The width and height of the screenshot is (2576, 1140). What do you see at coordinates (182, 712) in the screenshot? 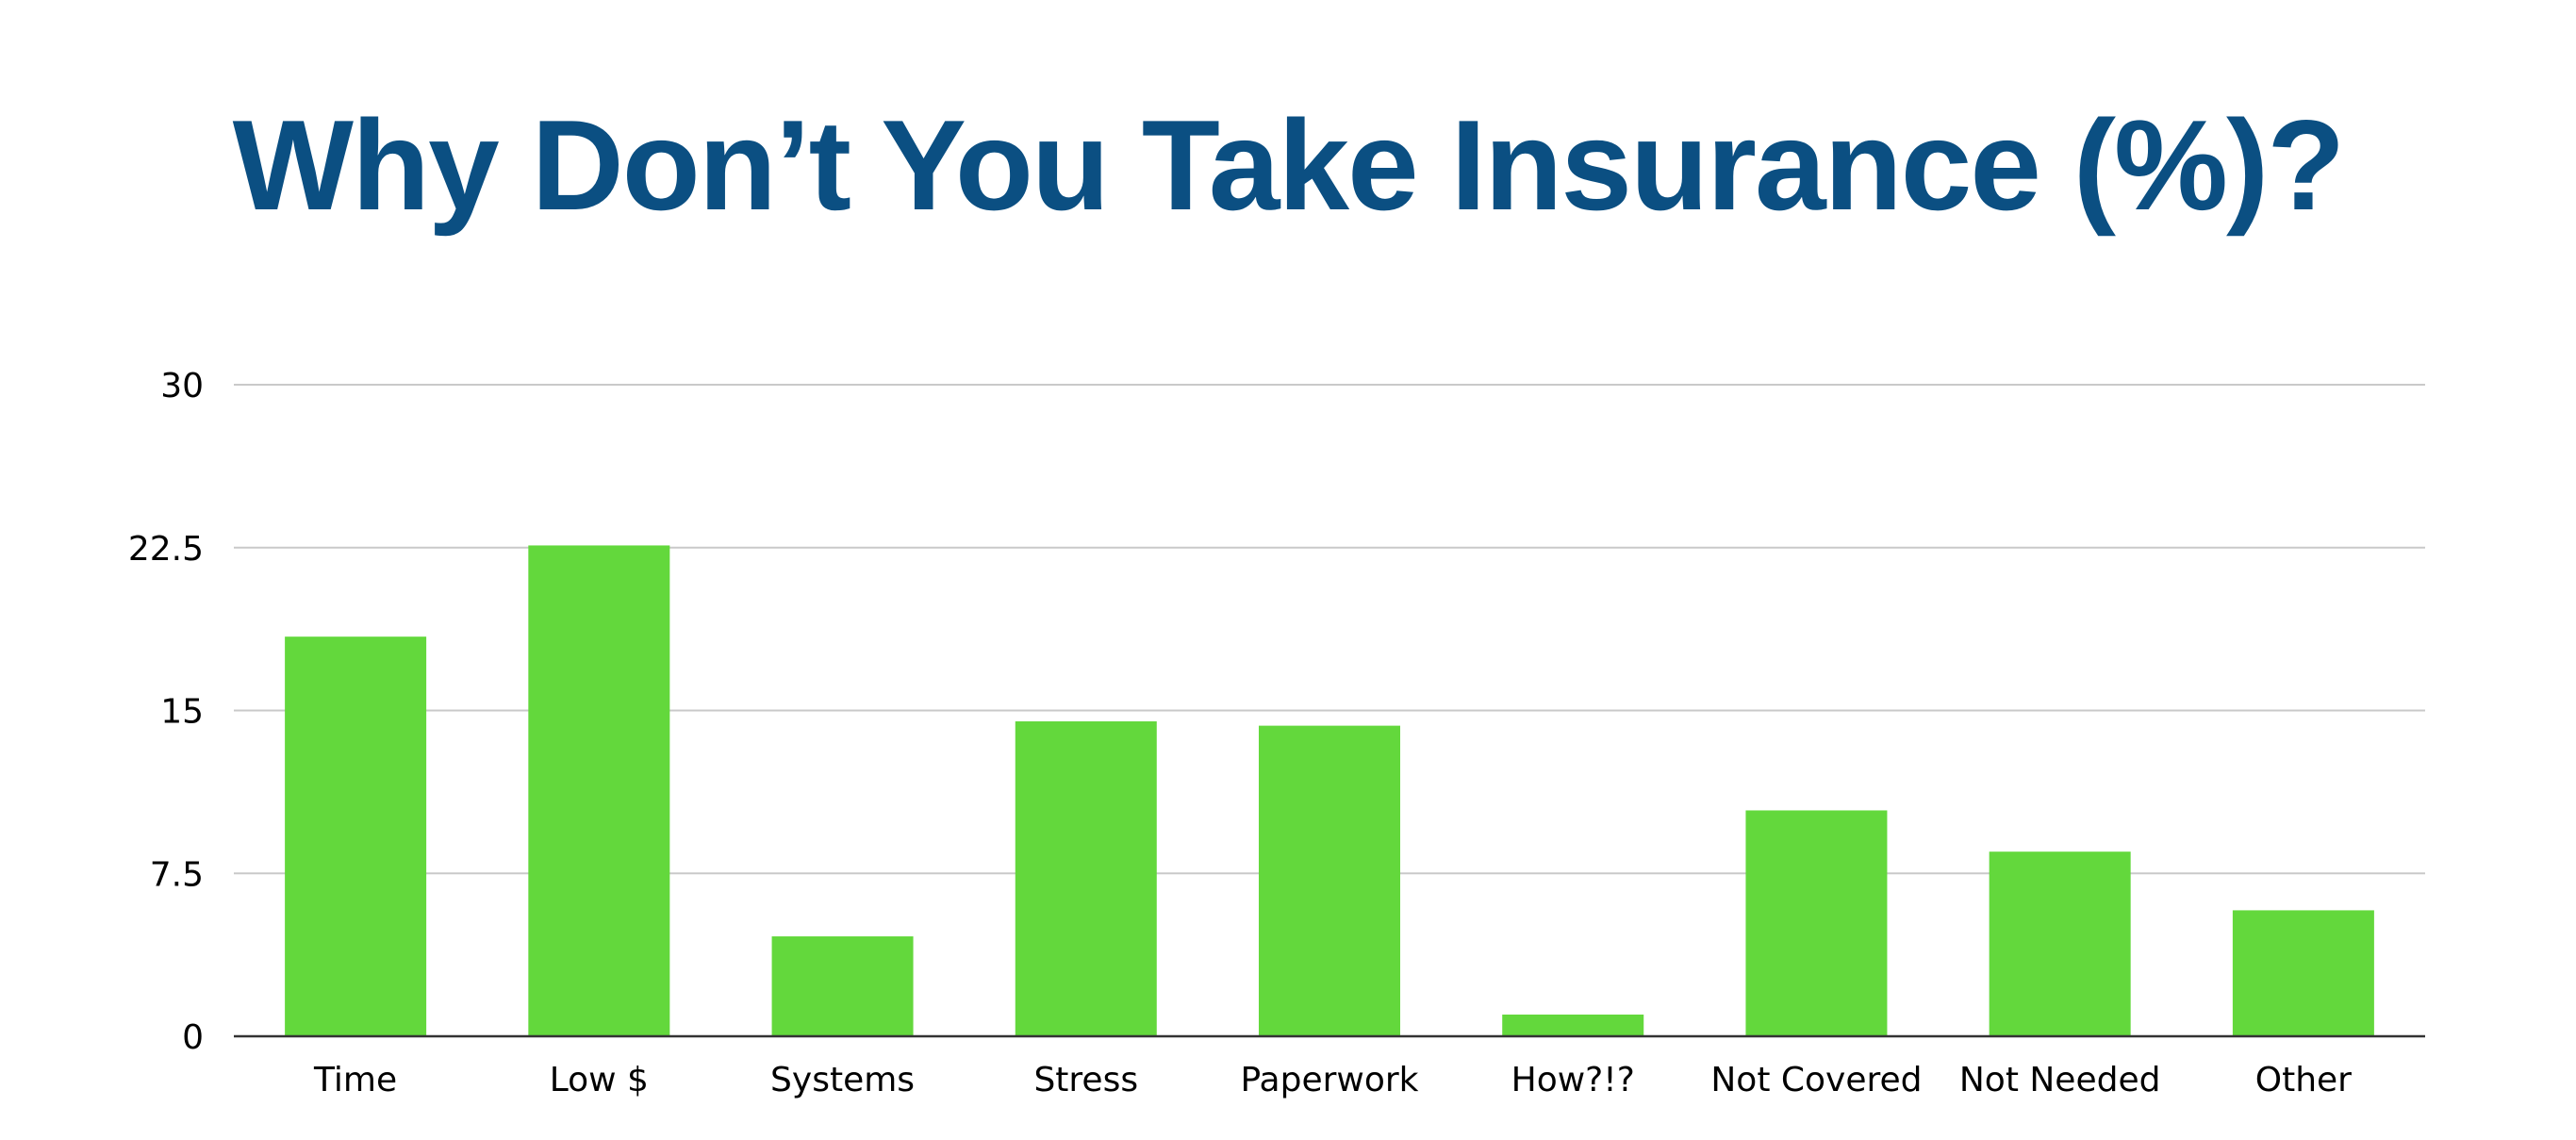
I see `y-tick-label: 15` at bounding box center [182, 712].